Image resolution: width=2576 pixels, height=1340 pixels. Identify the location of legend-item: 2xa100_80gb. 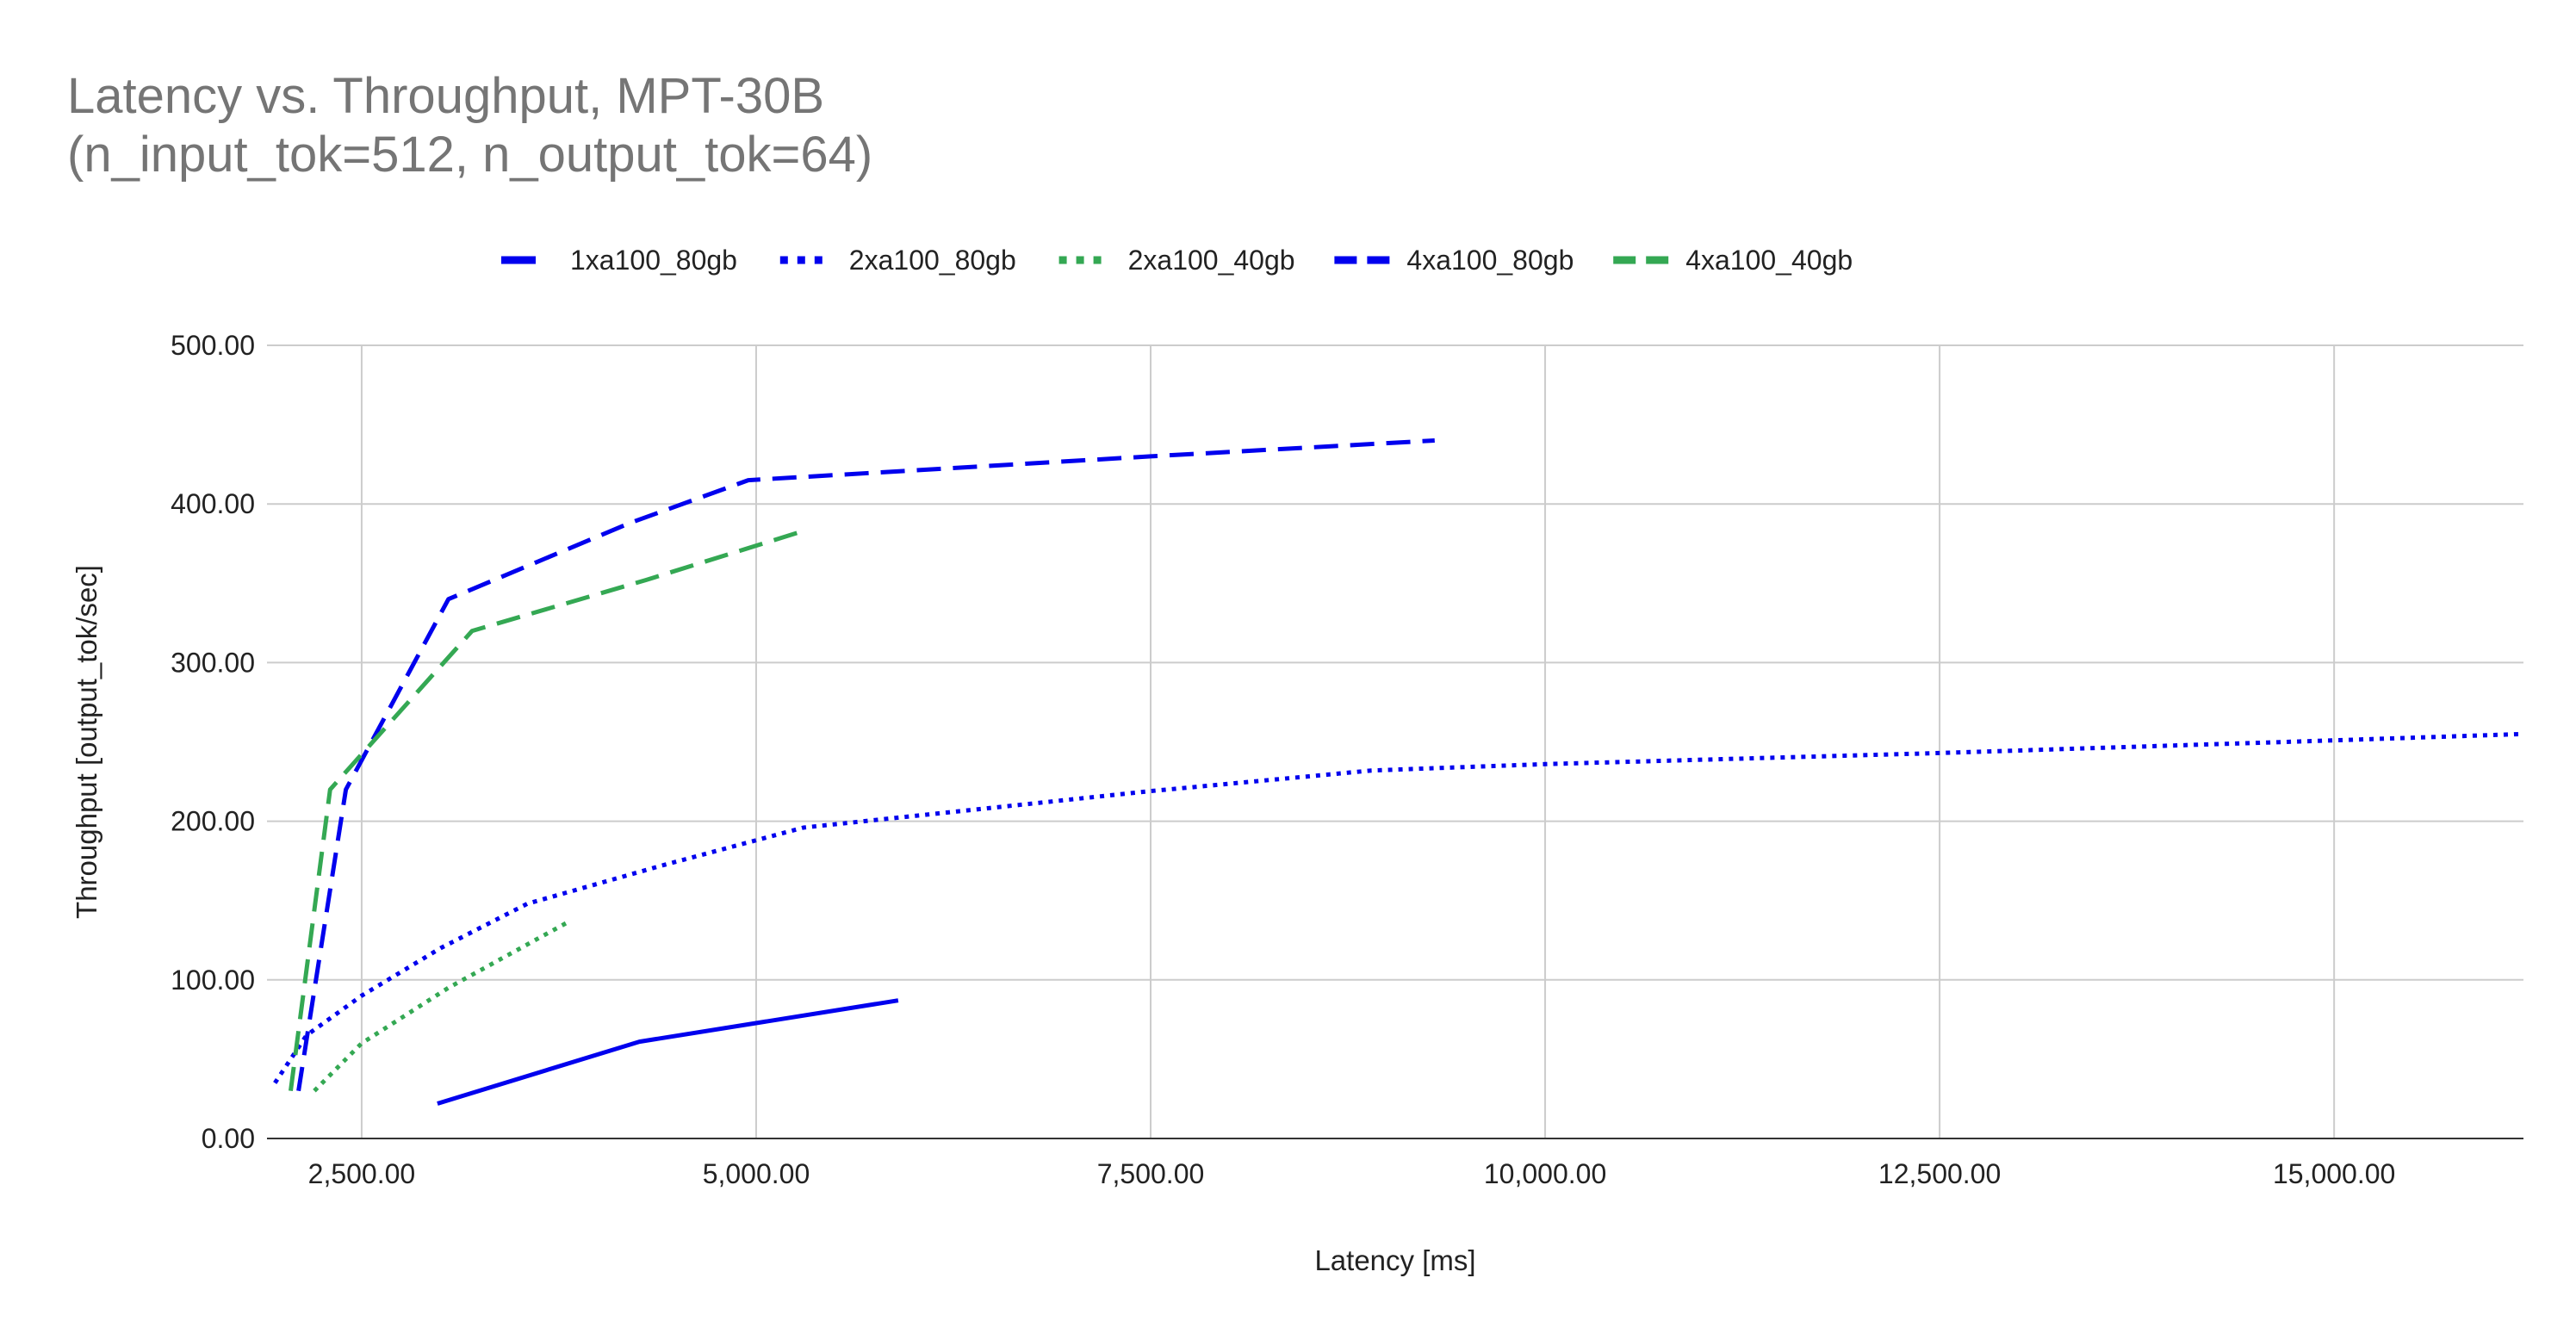
(898, 261).